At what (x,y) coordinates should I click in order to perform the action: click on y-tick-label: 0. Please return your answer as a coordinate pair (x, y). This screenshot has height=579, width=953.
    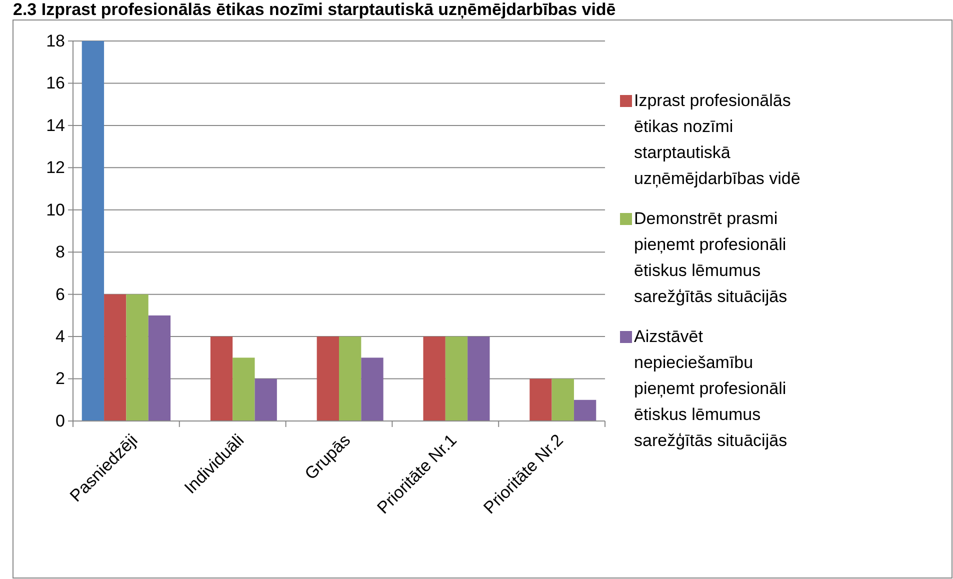
    Looking at the image, I should click on (60, 420).